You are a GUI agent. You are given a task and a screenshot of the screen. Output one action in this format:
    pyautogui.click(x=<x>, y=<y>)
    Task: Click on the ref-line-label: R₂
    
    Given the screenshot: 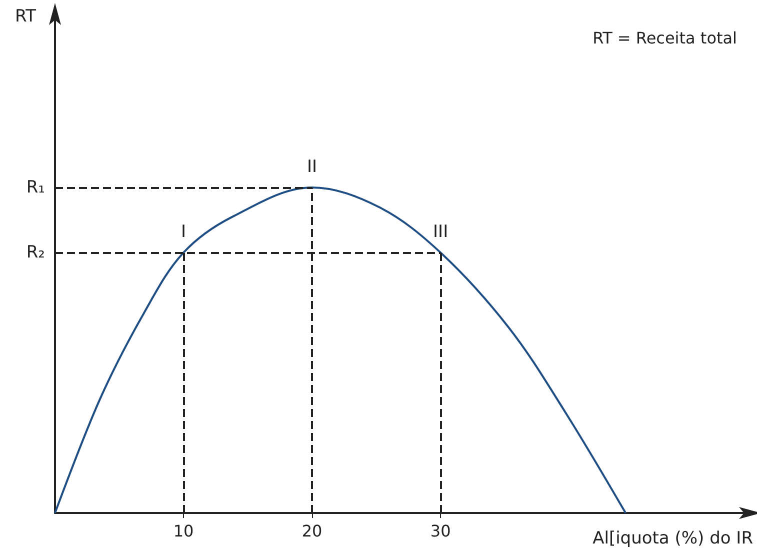 What is the action you would take?
    pyautogui.click(x=35, y=252)
    